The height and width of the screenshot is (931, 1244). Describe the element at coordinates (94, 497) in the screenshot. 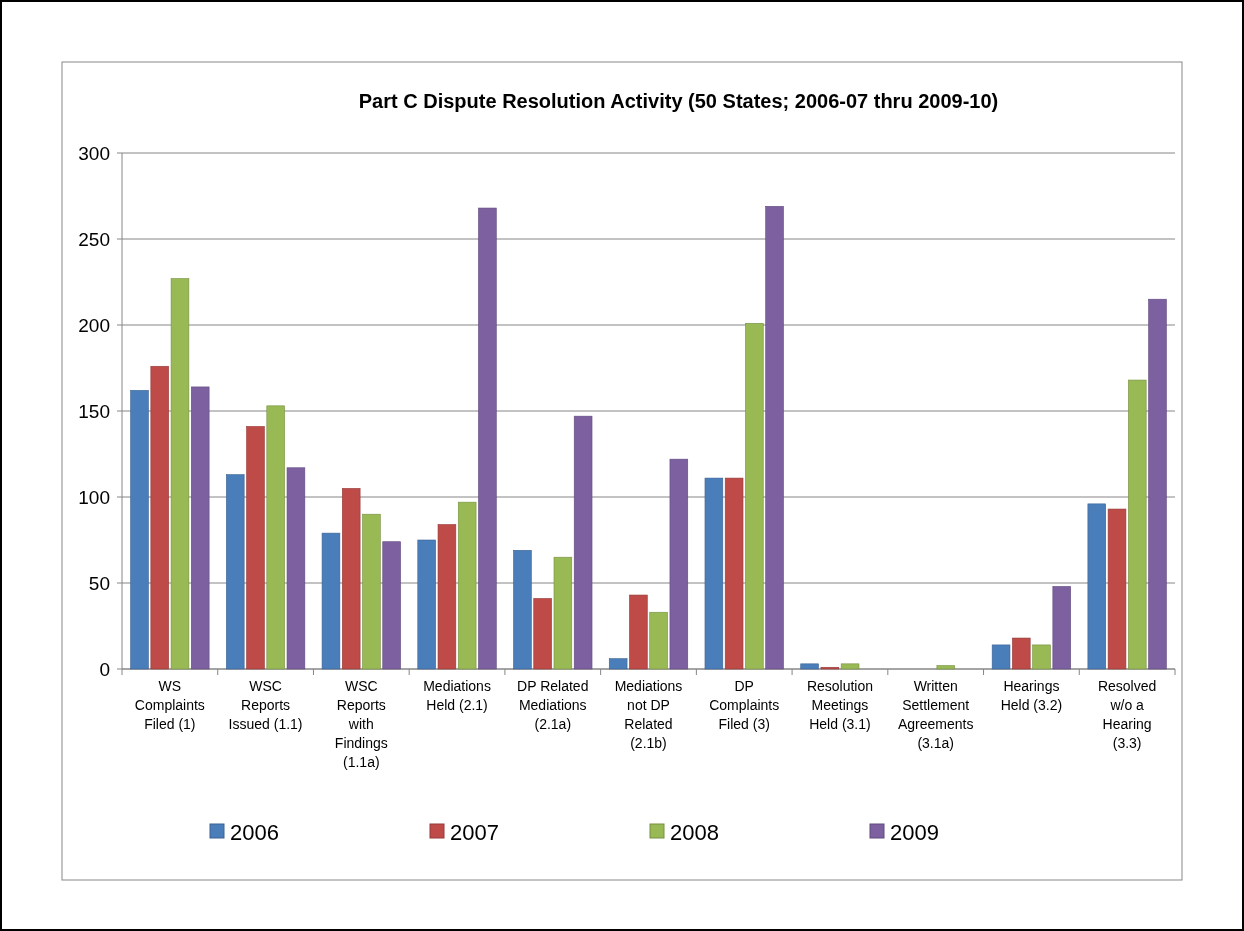

I see `y-tick-label: 100` at that location.